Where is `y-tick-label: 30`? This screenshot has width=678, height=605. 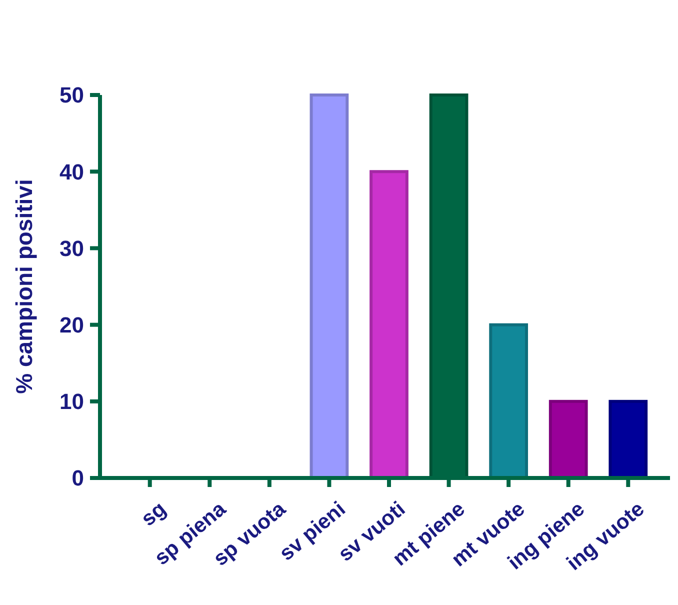 y-tick-label: 30 is located at coordinates (72, 248).